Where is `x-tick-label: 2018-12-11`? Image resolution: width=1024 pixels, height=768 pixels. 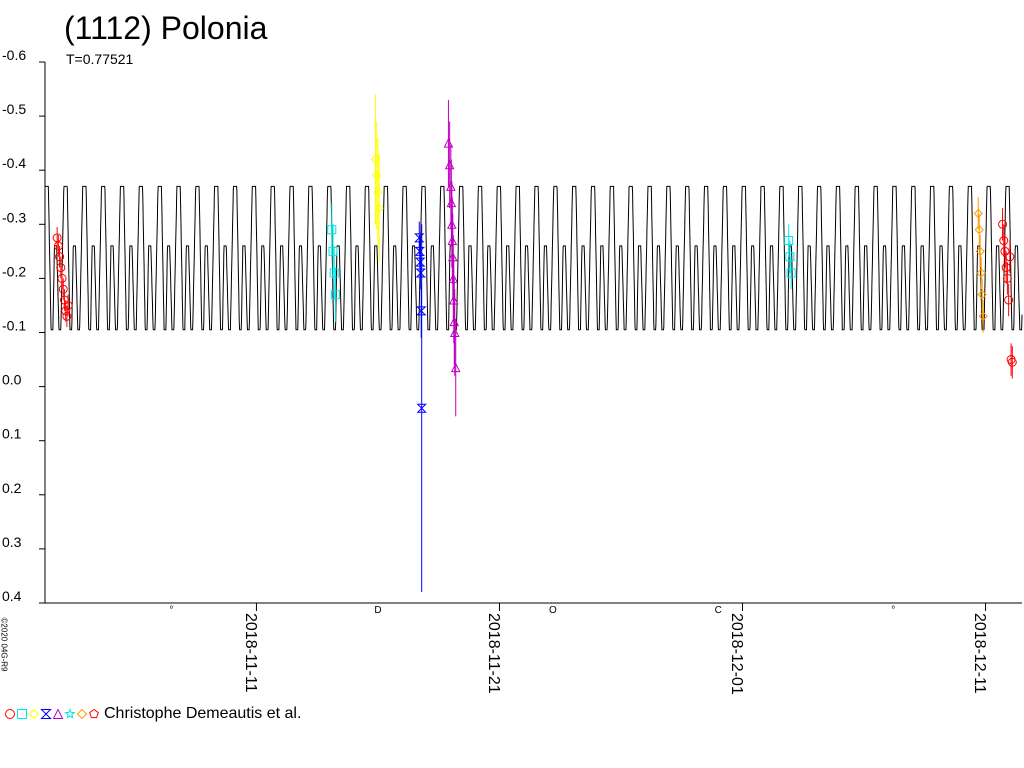
x-tick-label: 2018-12-11 is located at coordinates (979, 653).